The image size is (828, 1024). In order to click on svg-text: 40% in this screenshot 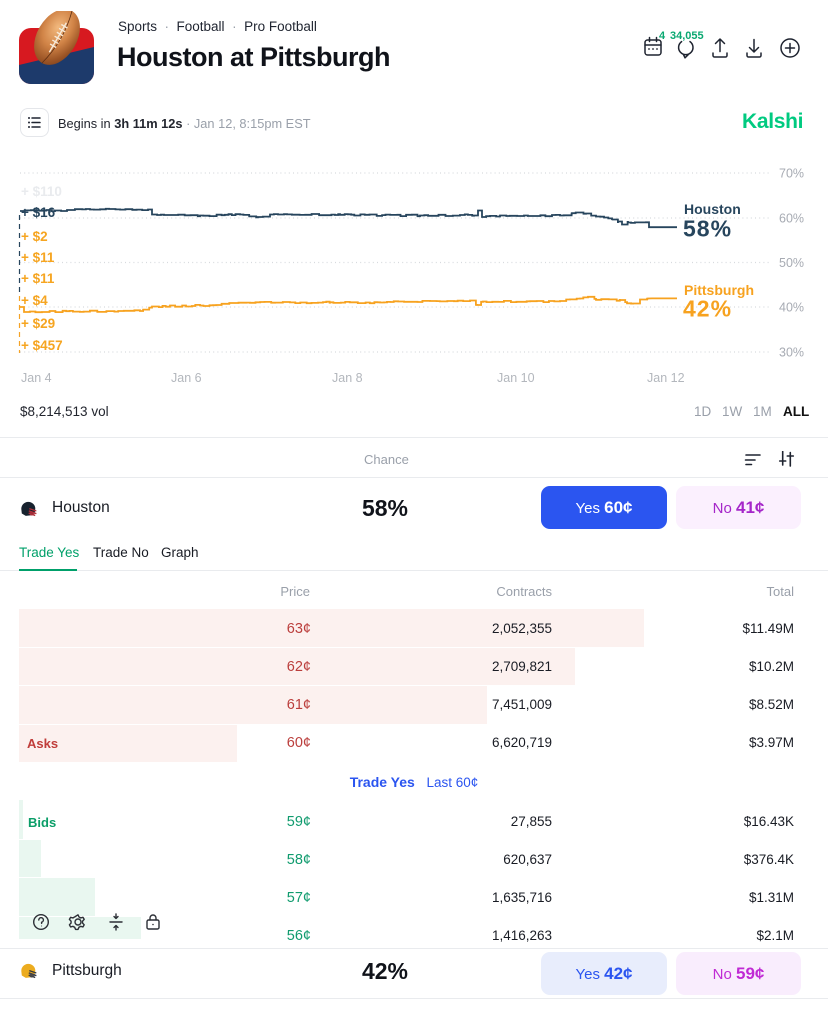, I will do `click(791, 308)`.